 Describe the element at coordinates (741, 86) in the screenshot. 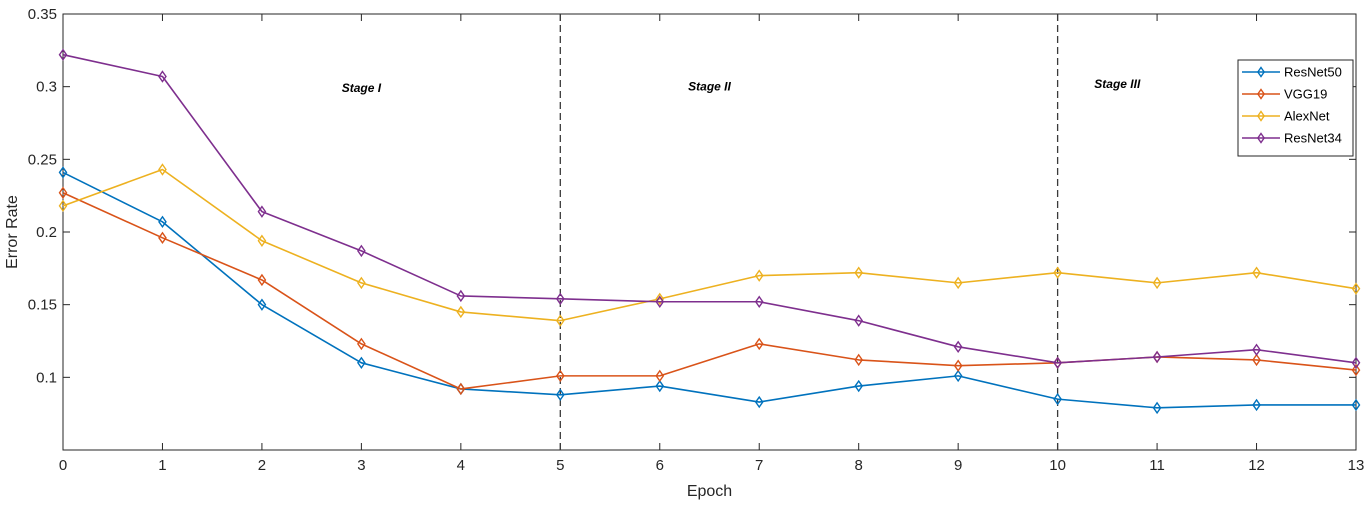

I see `annotation-layer: Stage I Stage II Stage III` at that location.